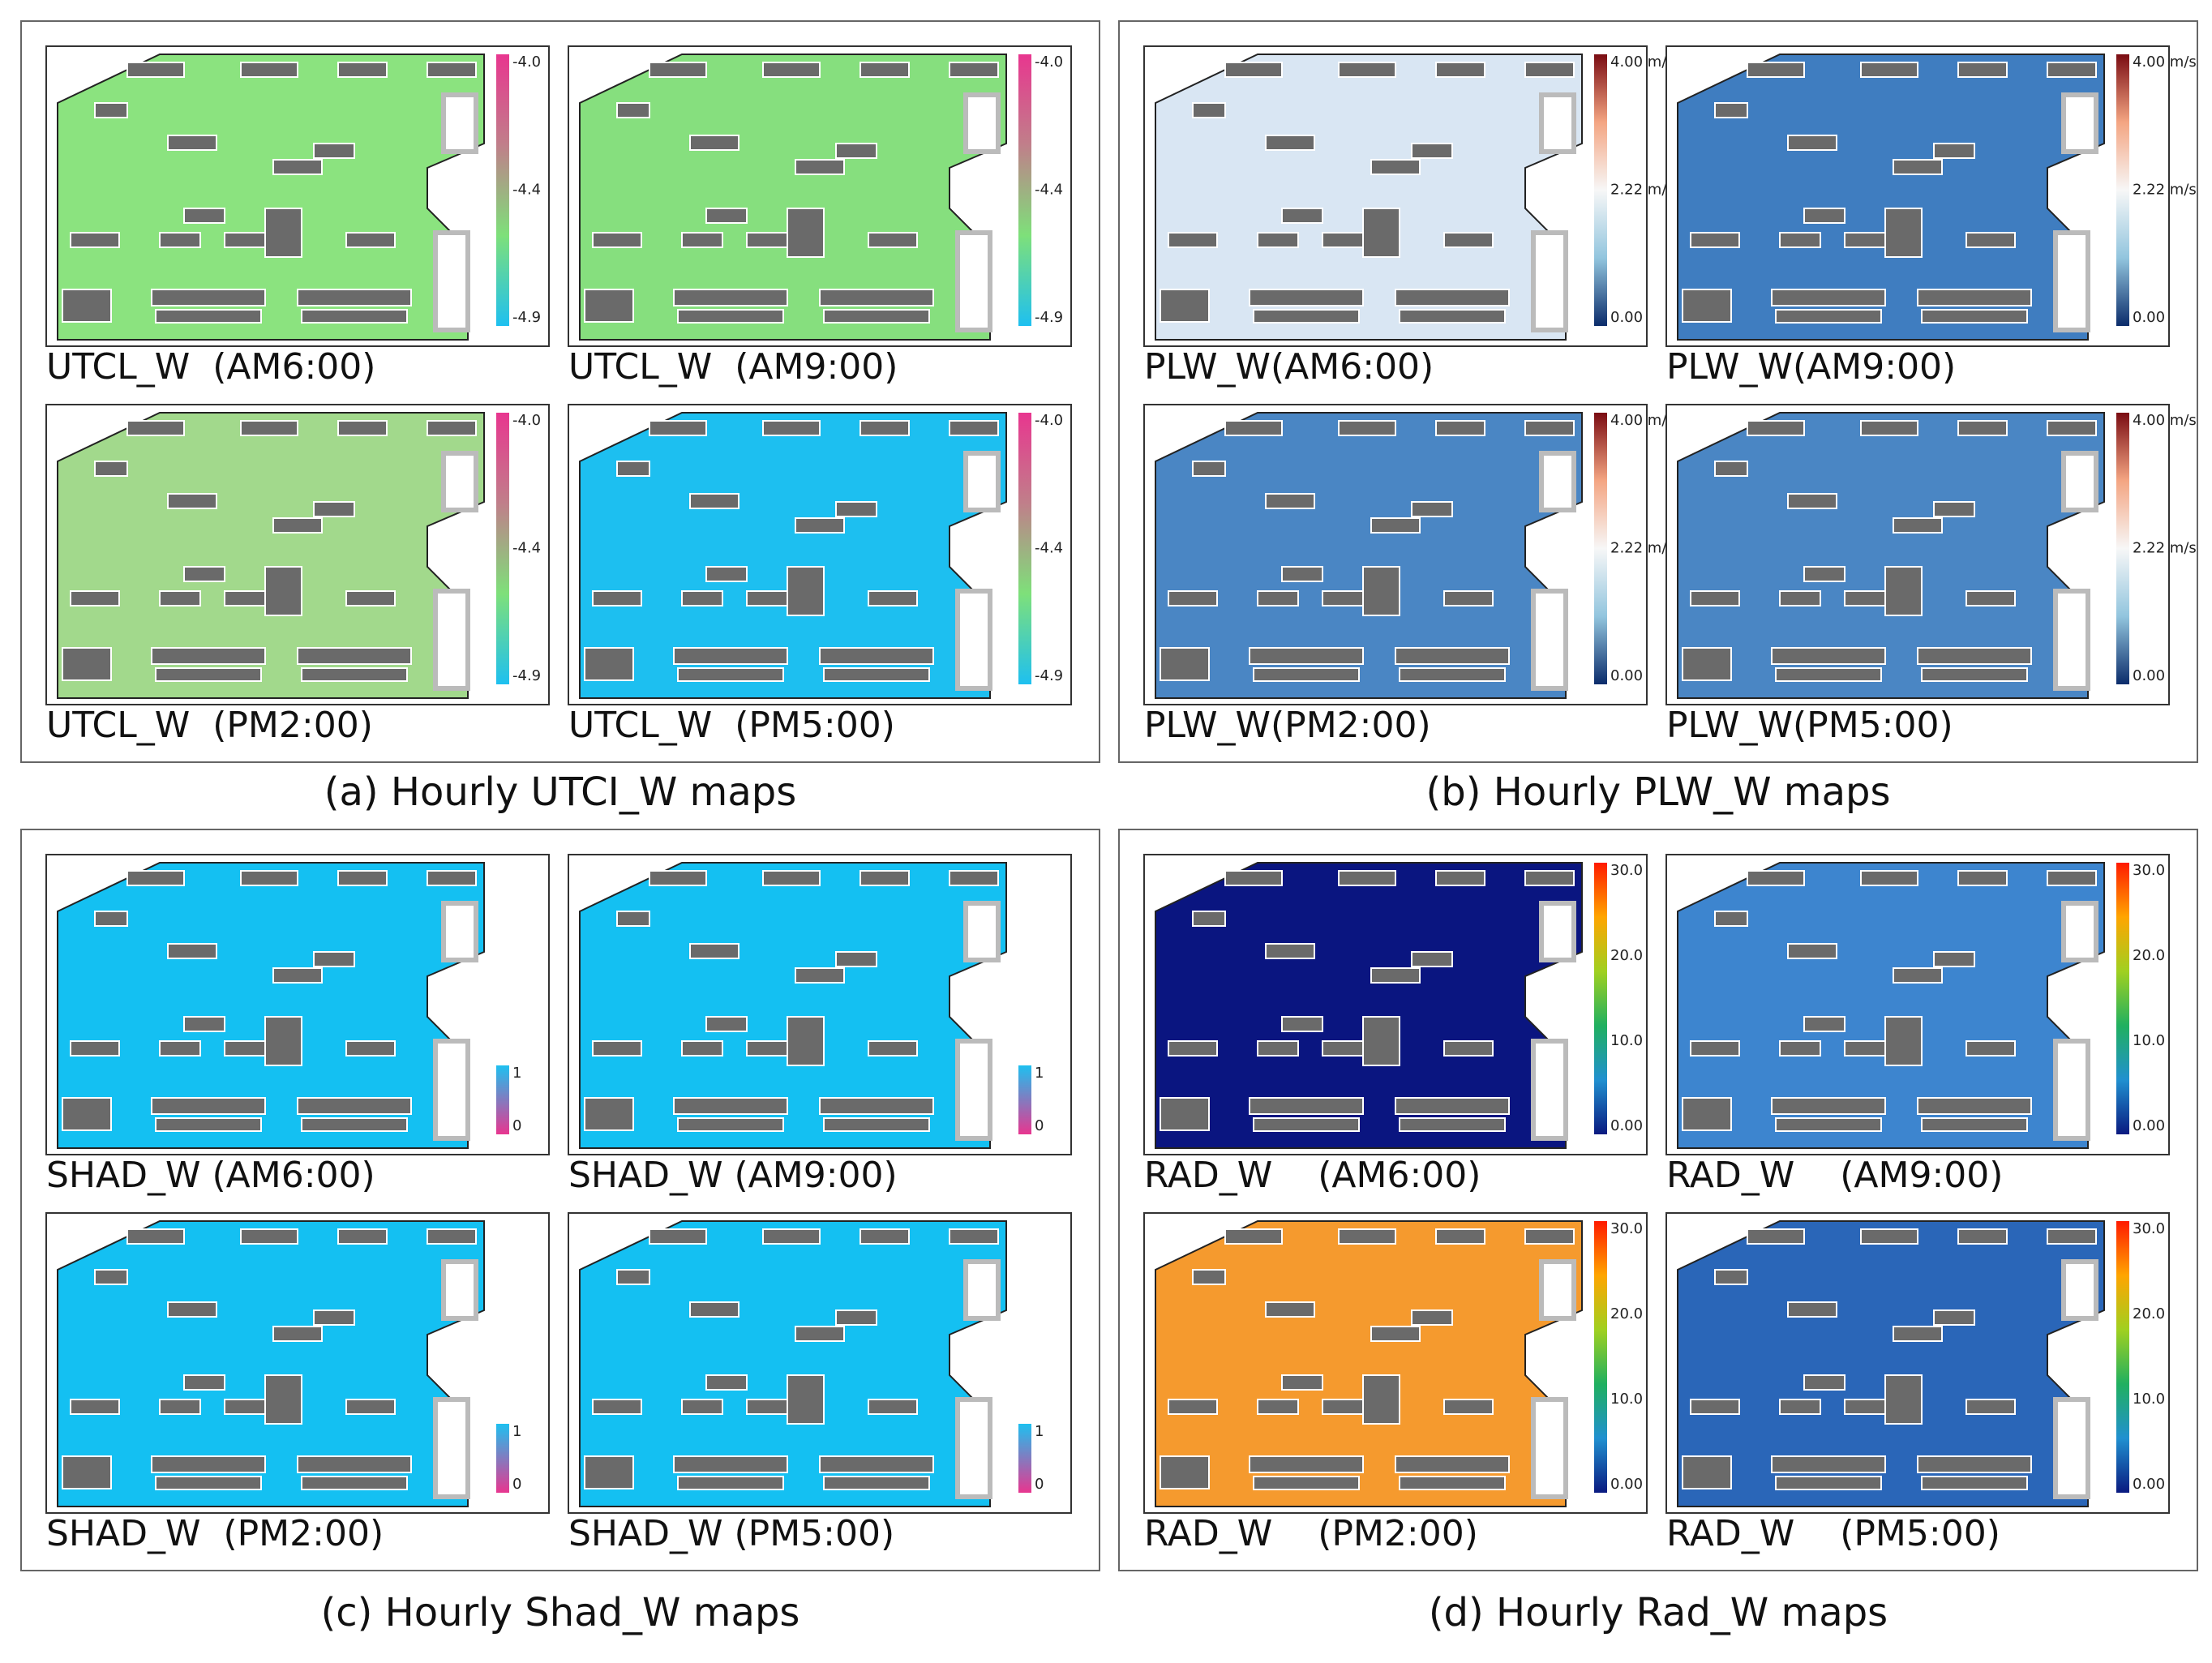  Describe the element at coordinates (215, 1533) in the screenshot. I see `map-label: SHAD_W (PM2:00)` at that location.